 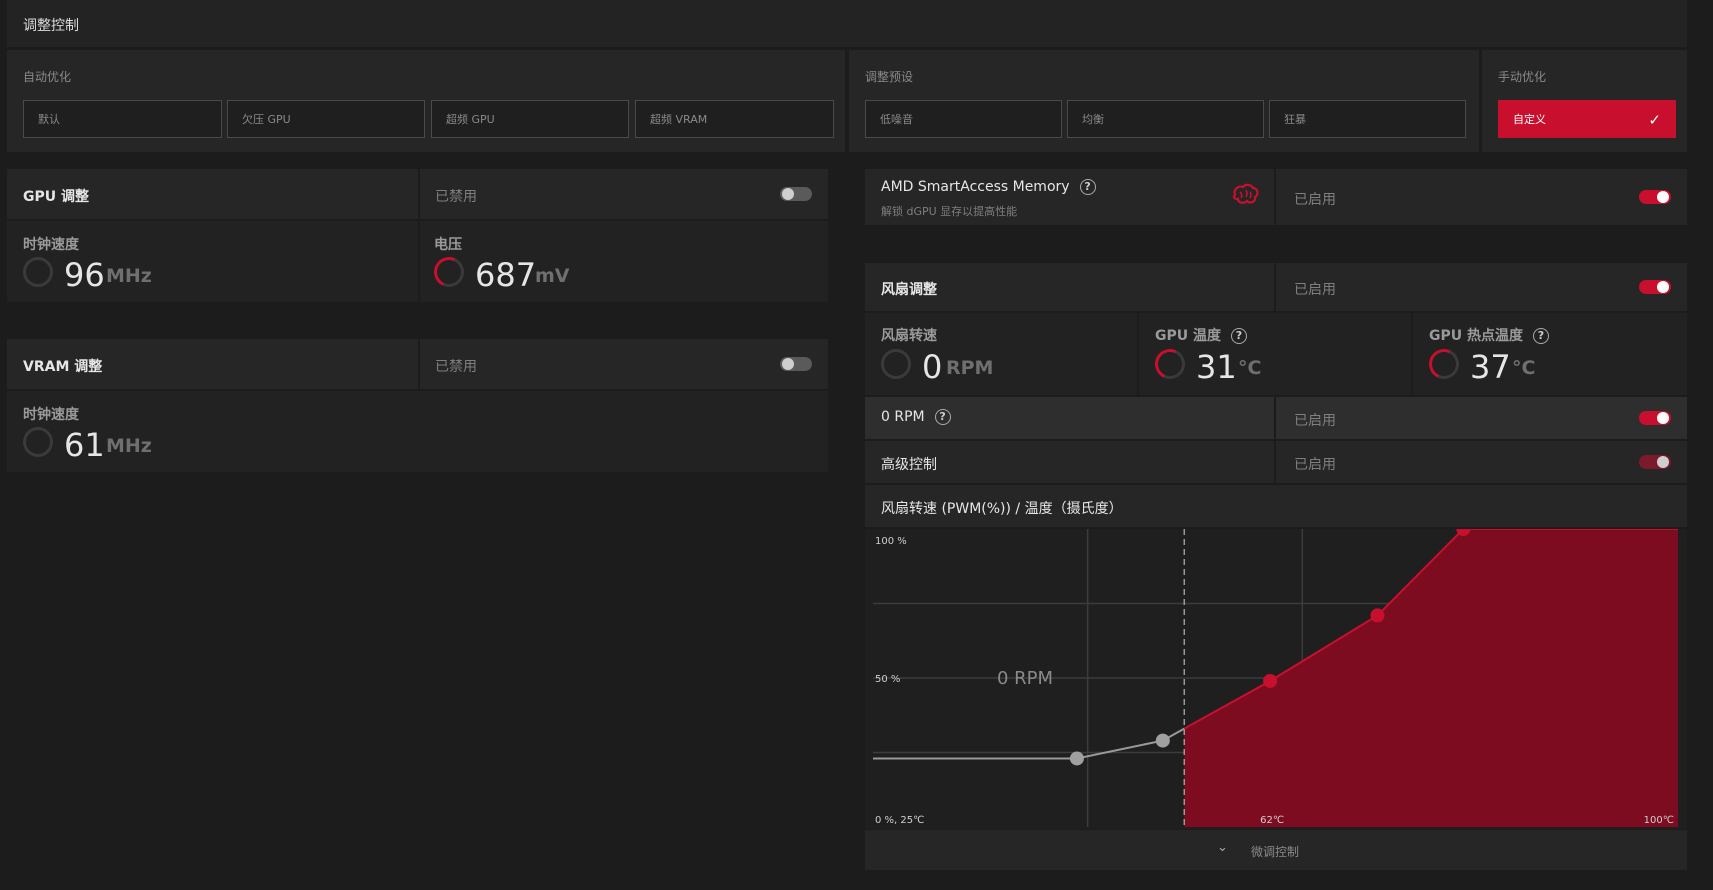 I want to click on fan-speed-gauge-icon, so click(x=896, y=364).